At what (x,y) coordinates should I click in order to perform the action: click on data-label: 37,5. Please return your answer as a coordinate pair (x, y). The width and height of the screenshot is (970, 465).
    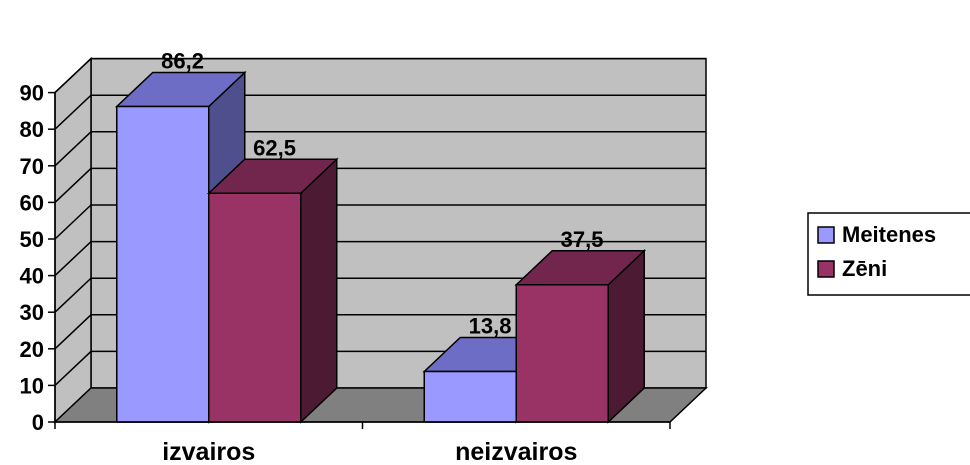
    Looking at the image, I should click on (582, 239).